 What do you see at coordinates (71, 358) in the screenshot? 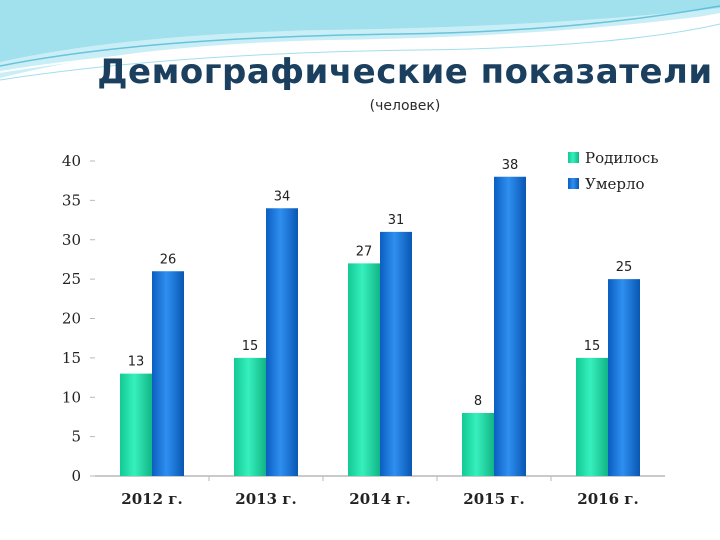
I see `y-tick-label: 15` at bounding box center [71, 358].